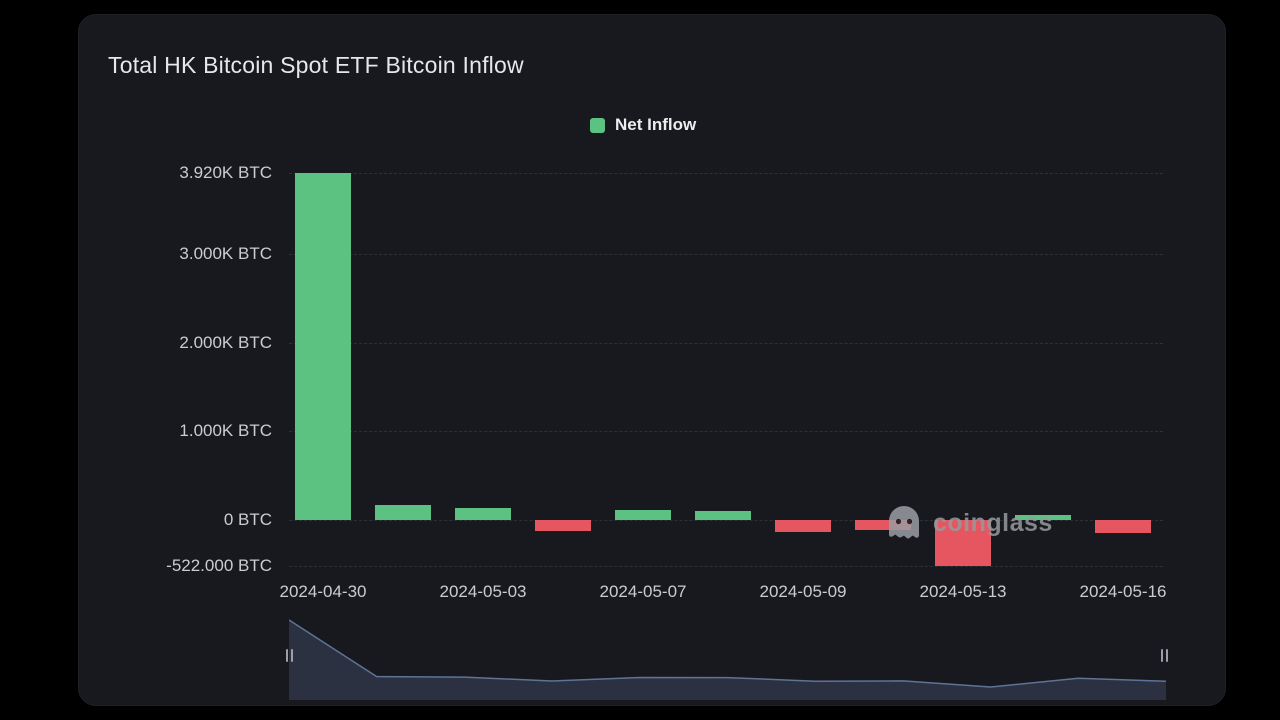  What do you see at coordinates (597, 125) in the screenshot?
I see `legend-swatch-icon` at bounding box center [597, 125].